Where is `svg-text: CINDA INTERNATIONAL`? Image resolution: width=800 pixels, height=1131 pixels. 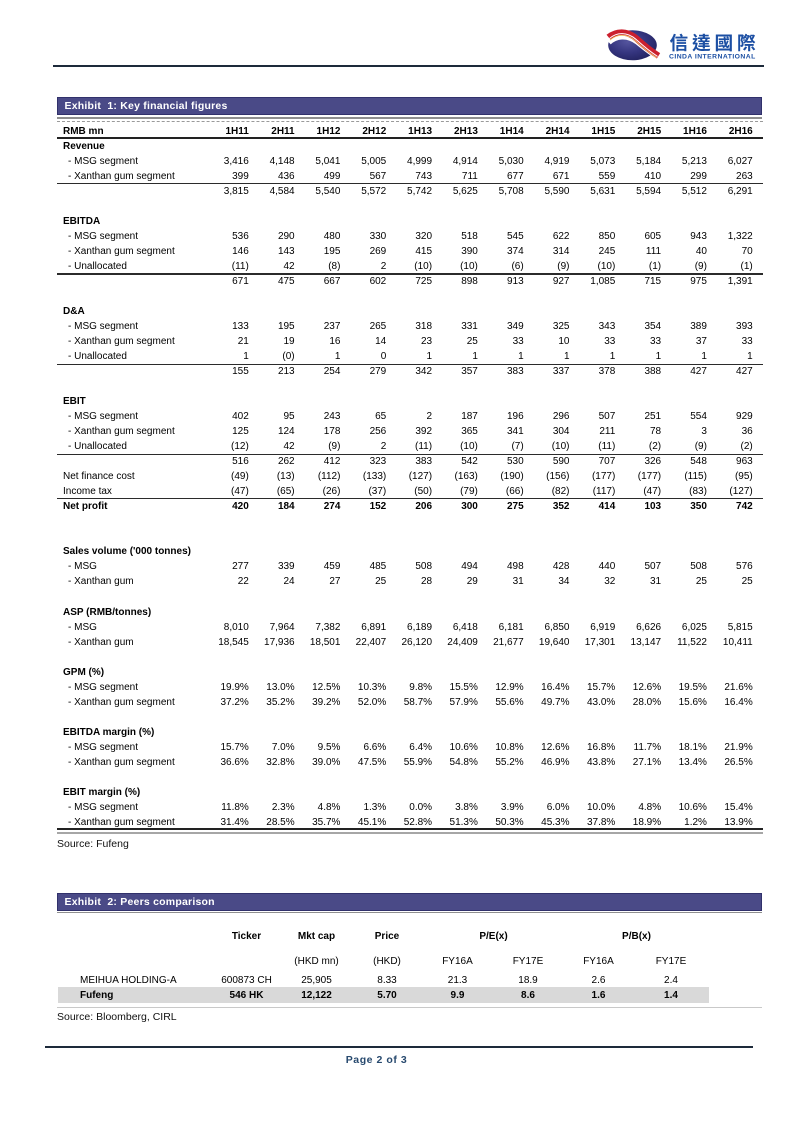 svg-text: CINDA INTERNATIONAL is located at coordinates (712, 56).